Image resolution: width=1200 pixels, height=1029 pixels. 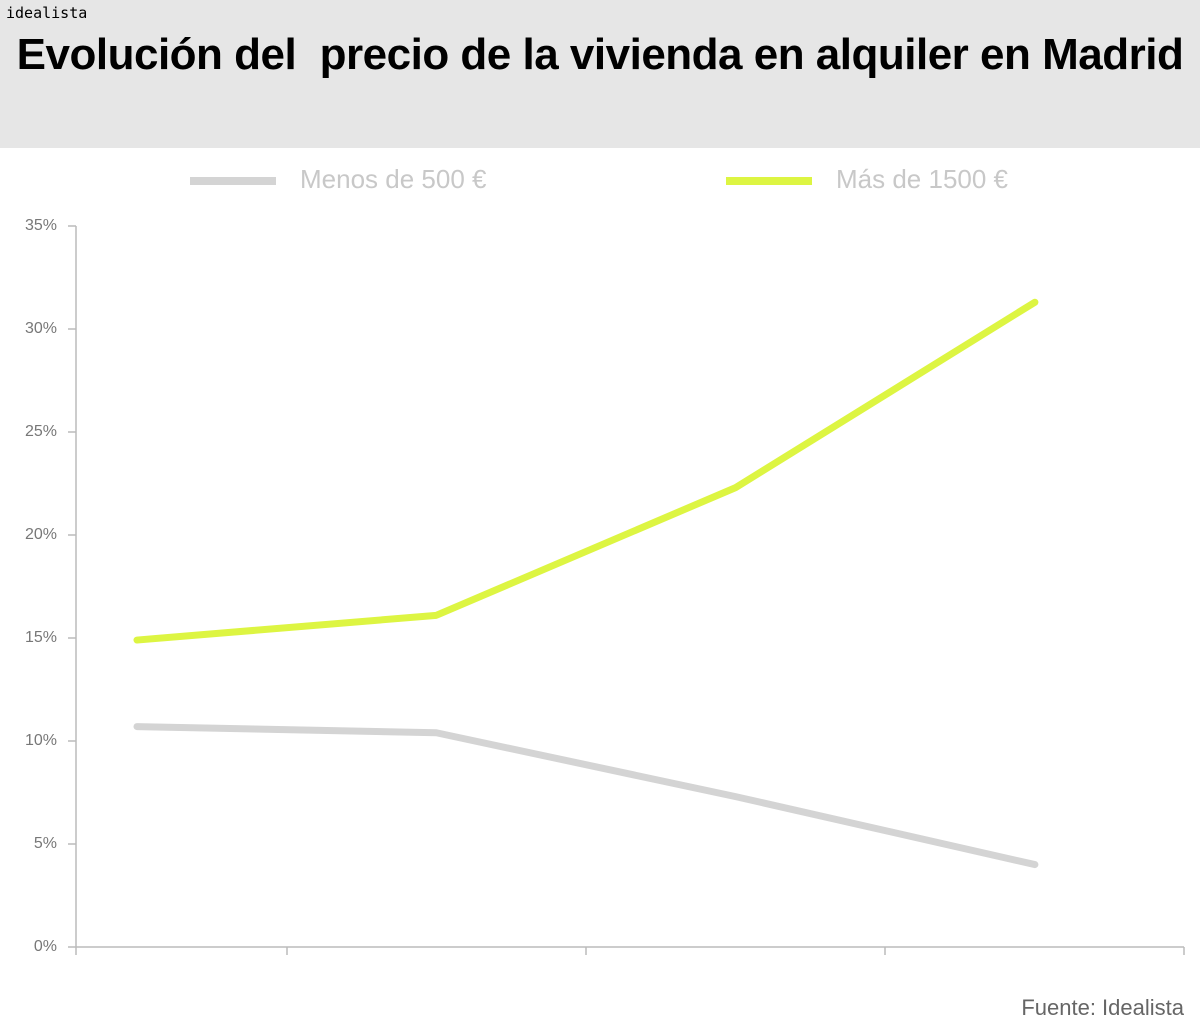 What do you see at coordinates (393, 179) in the screenshot?
I see `legend-label: Menos de 500 €` at bounding box center [393, 179].